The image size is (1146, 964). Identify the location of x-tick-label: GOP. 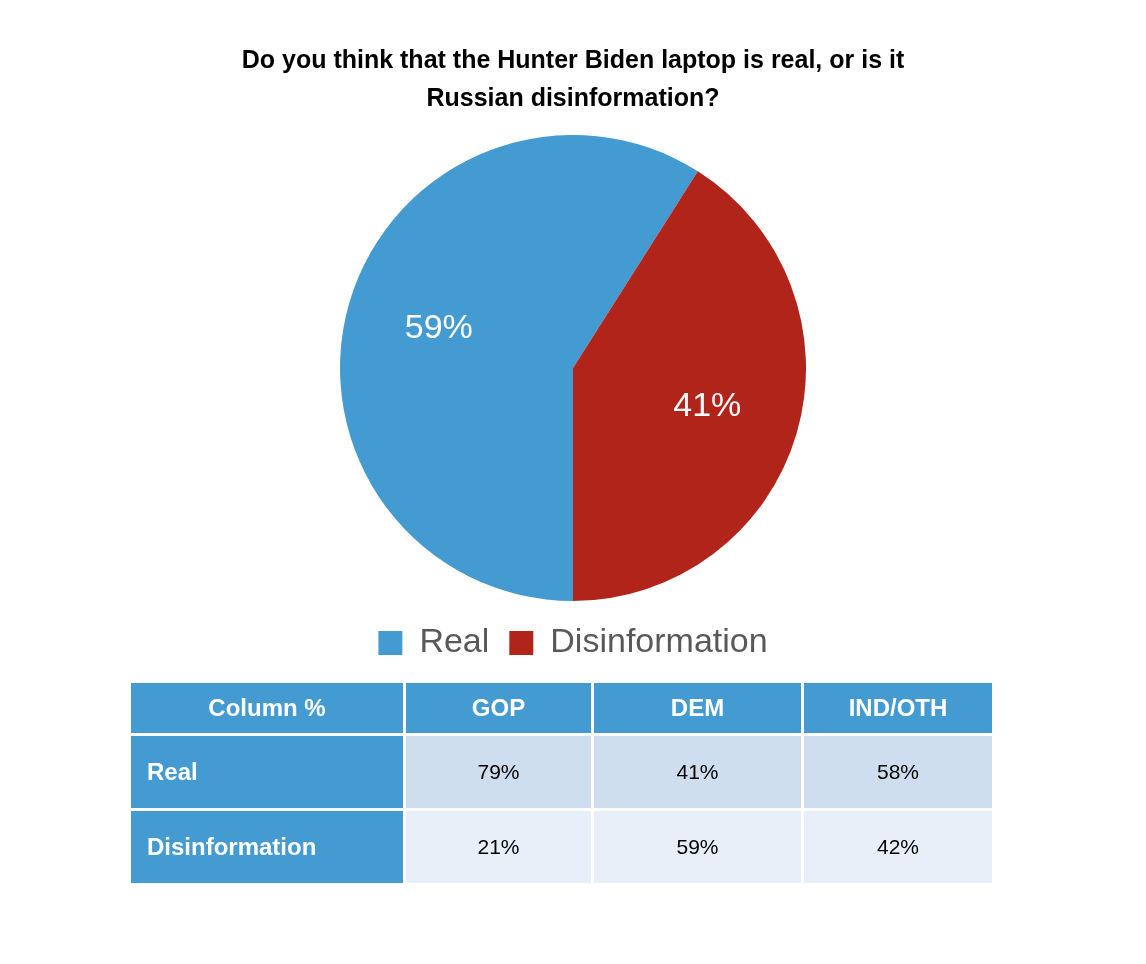
(498, 708).